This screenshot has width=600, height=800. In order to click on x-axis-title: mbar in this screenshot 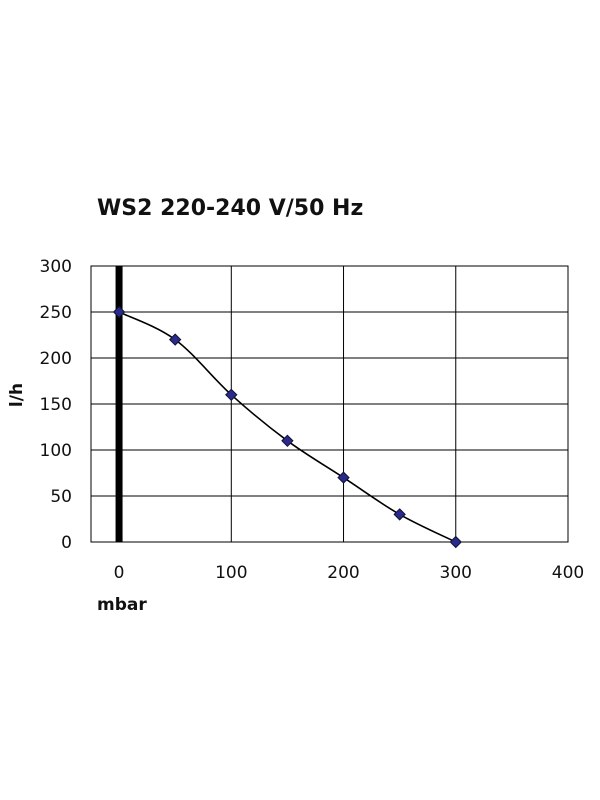, I will do `click(122, 605)`.